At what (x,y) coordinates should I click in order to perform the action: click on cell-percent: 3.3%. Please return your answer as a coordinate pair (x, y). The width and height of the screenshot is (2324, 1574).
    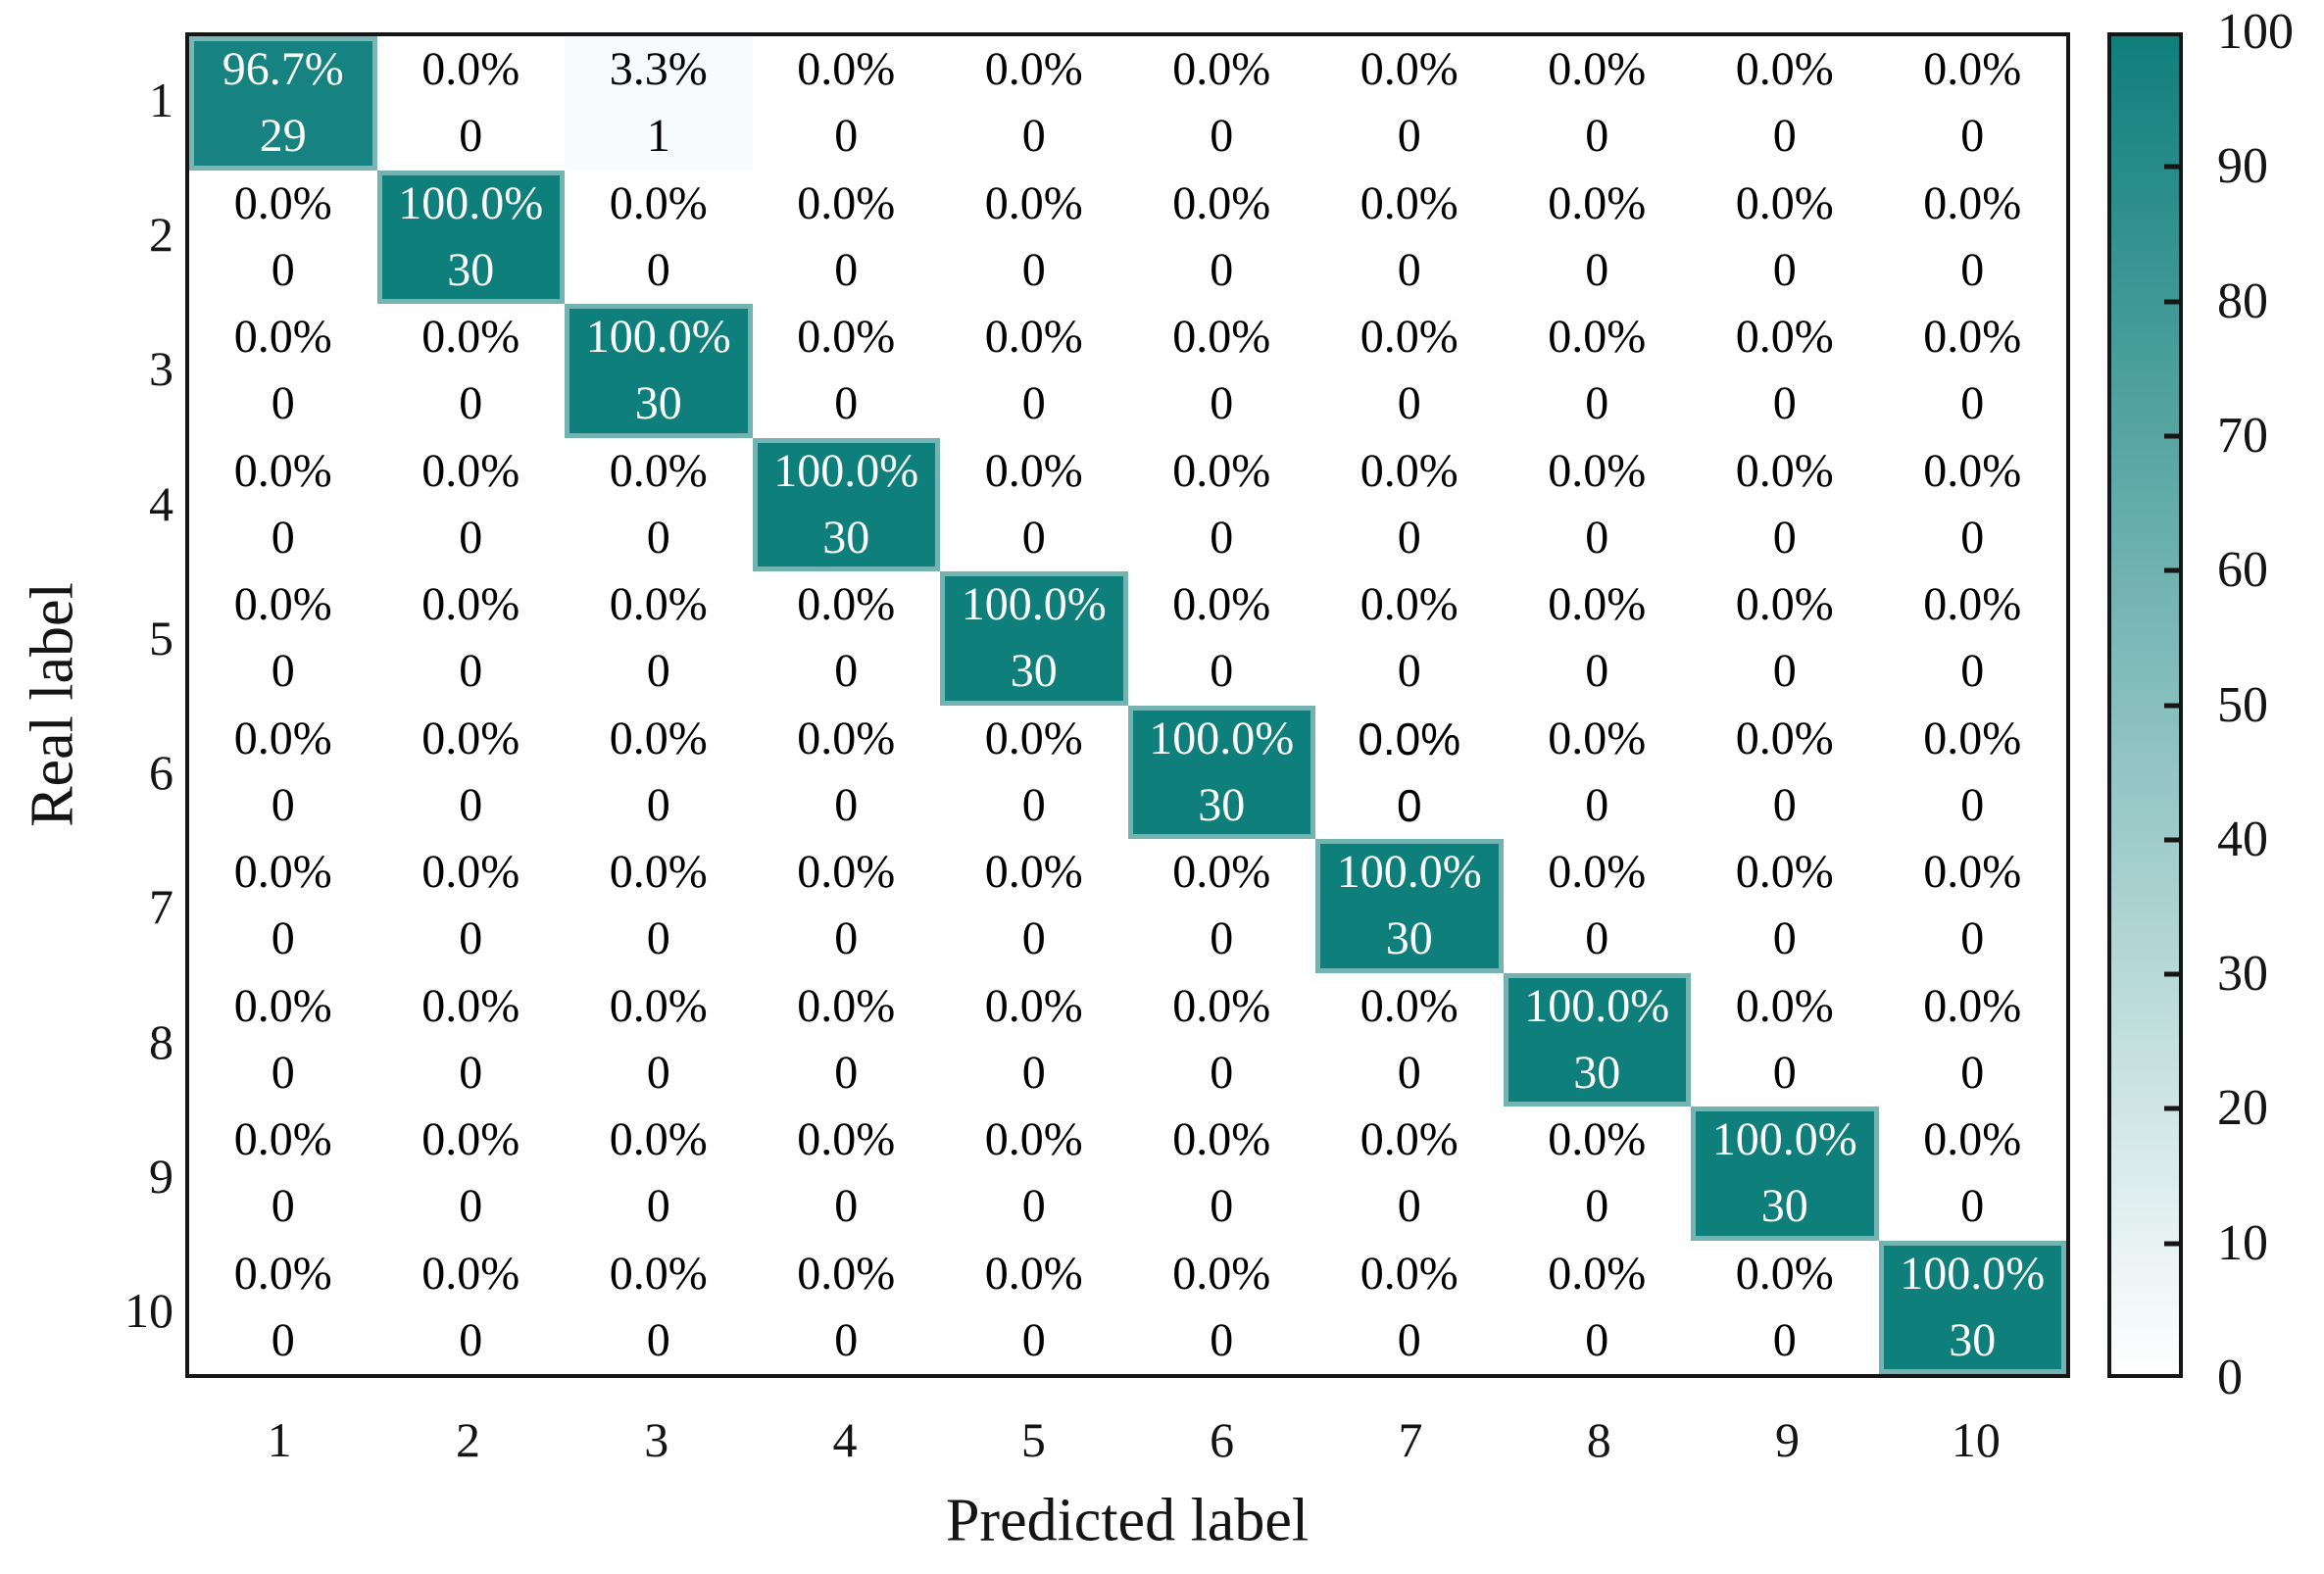
    Looking at the image, I should click on (658, 69).